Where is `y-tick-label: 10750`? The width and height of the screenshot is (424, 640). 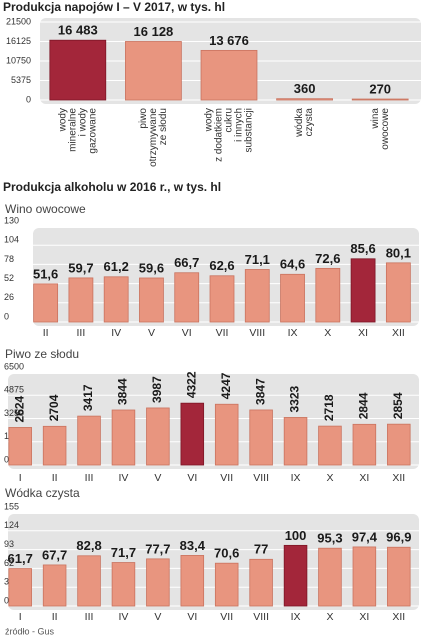 y-tick-label: 10750 is located at coordinates (18, 60).